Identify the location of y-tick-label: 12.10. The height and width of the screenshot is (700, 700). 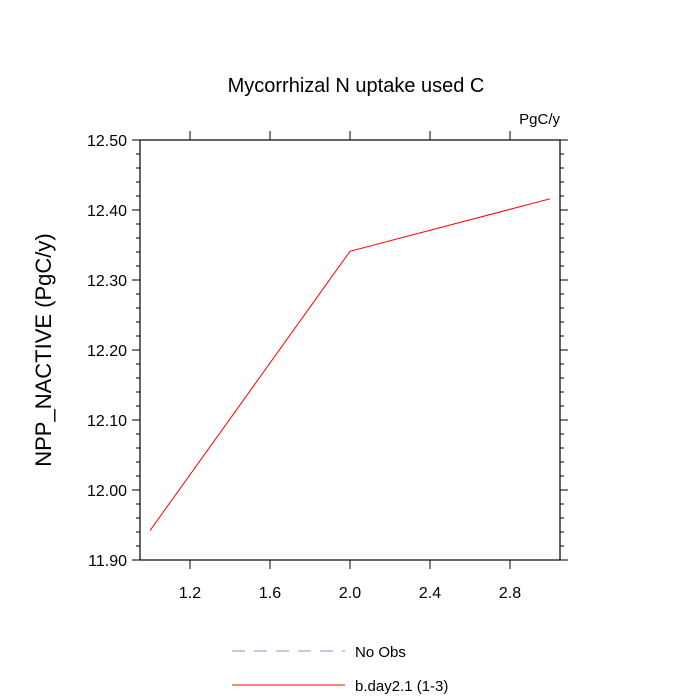
(107, 421).